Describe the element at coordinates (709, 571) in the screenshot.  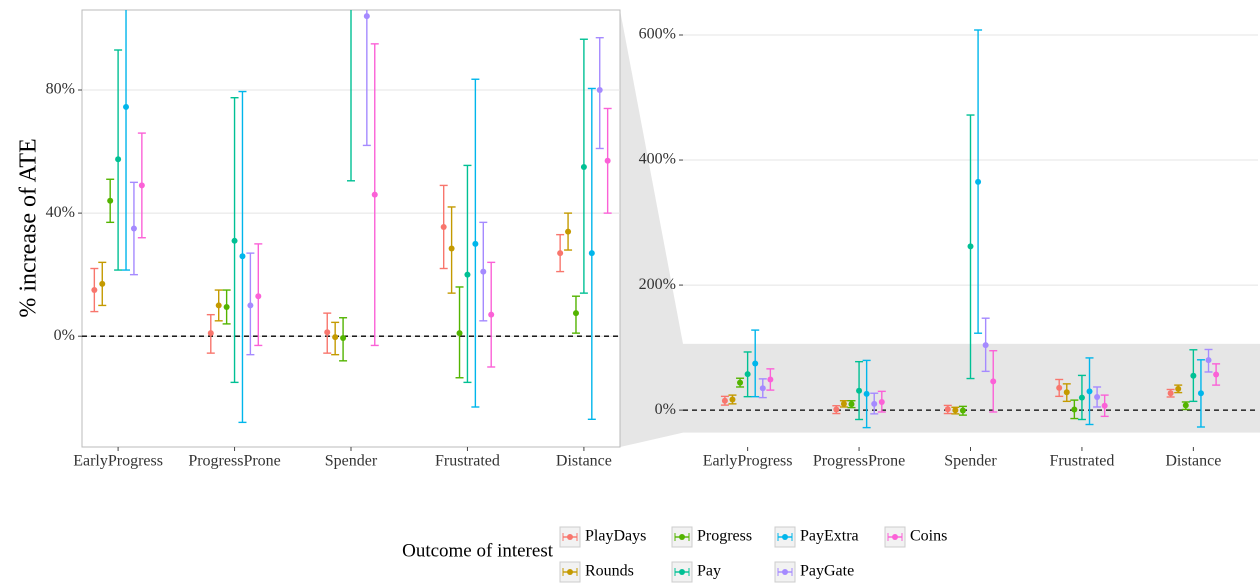
I see `legend-label: Pay` at that location.